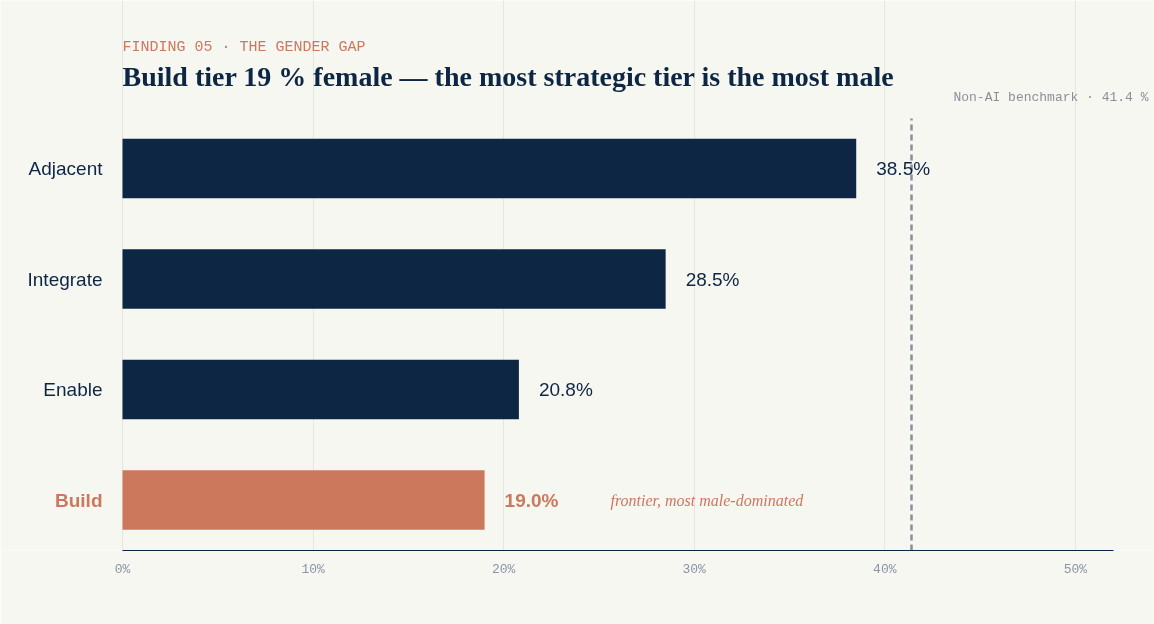 The image size is (1154, 624). I want to click on data-label: 38.5%, so click(903, 168).